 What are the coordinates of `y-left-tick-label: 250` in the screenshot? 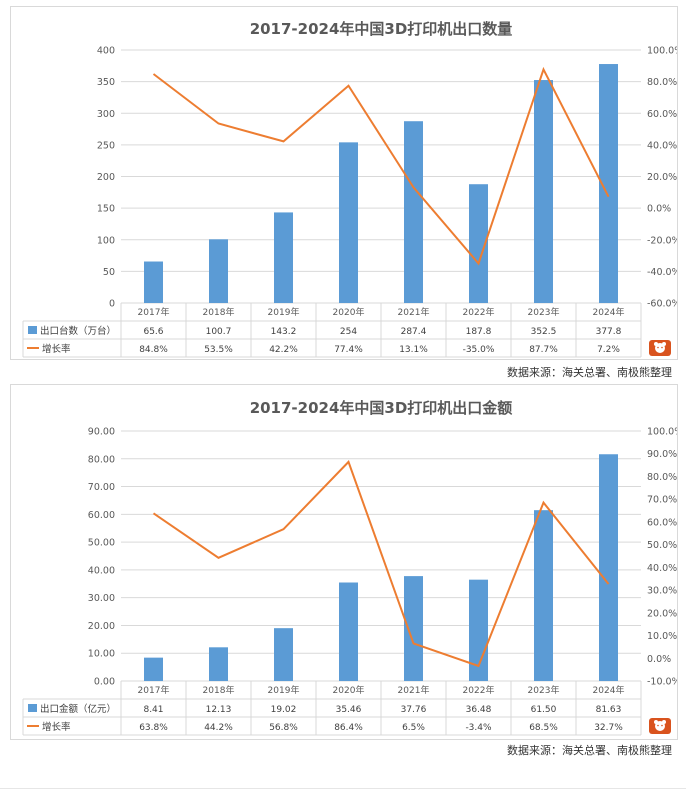 It's located at (106, 145).